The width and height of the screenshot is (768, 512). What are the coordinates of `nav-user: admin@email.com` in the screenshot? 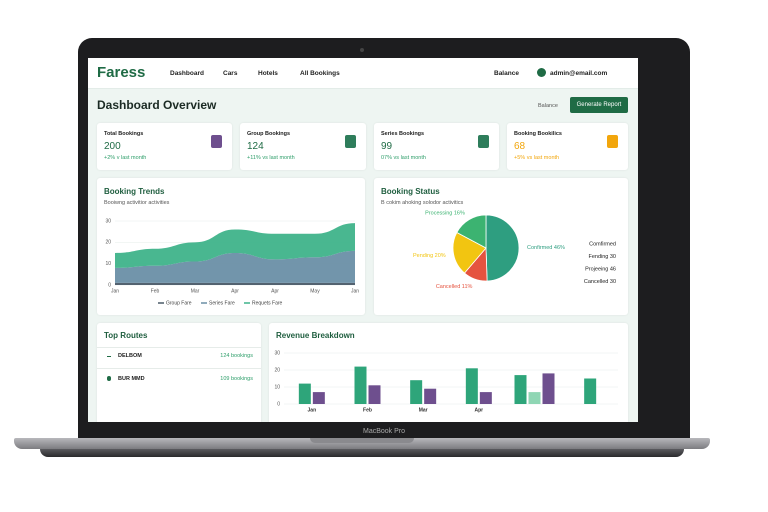 It's located at (579, 73).